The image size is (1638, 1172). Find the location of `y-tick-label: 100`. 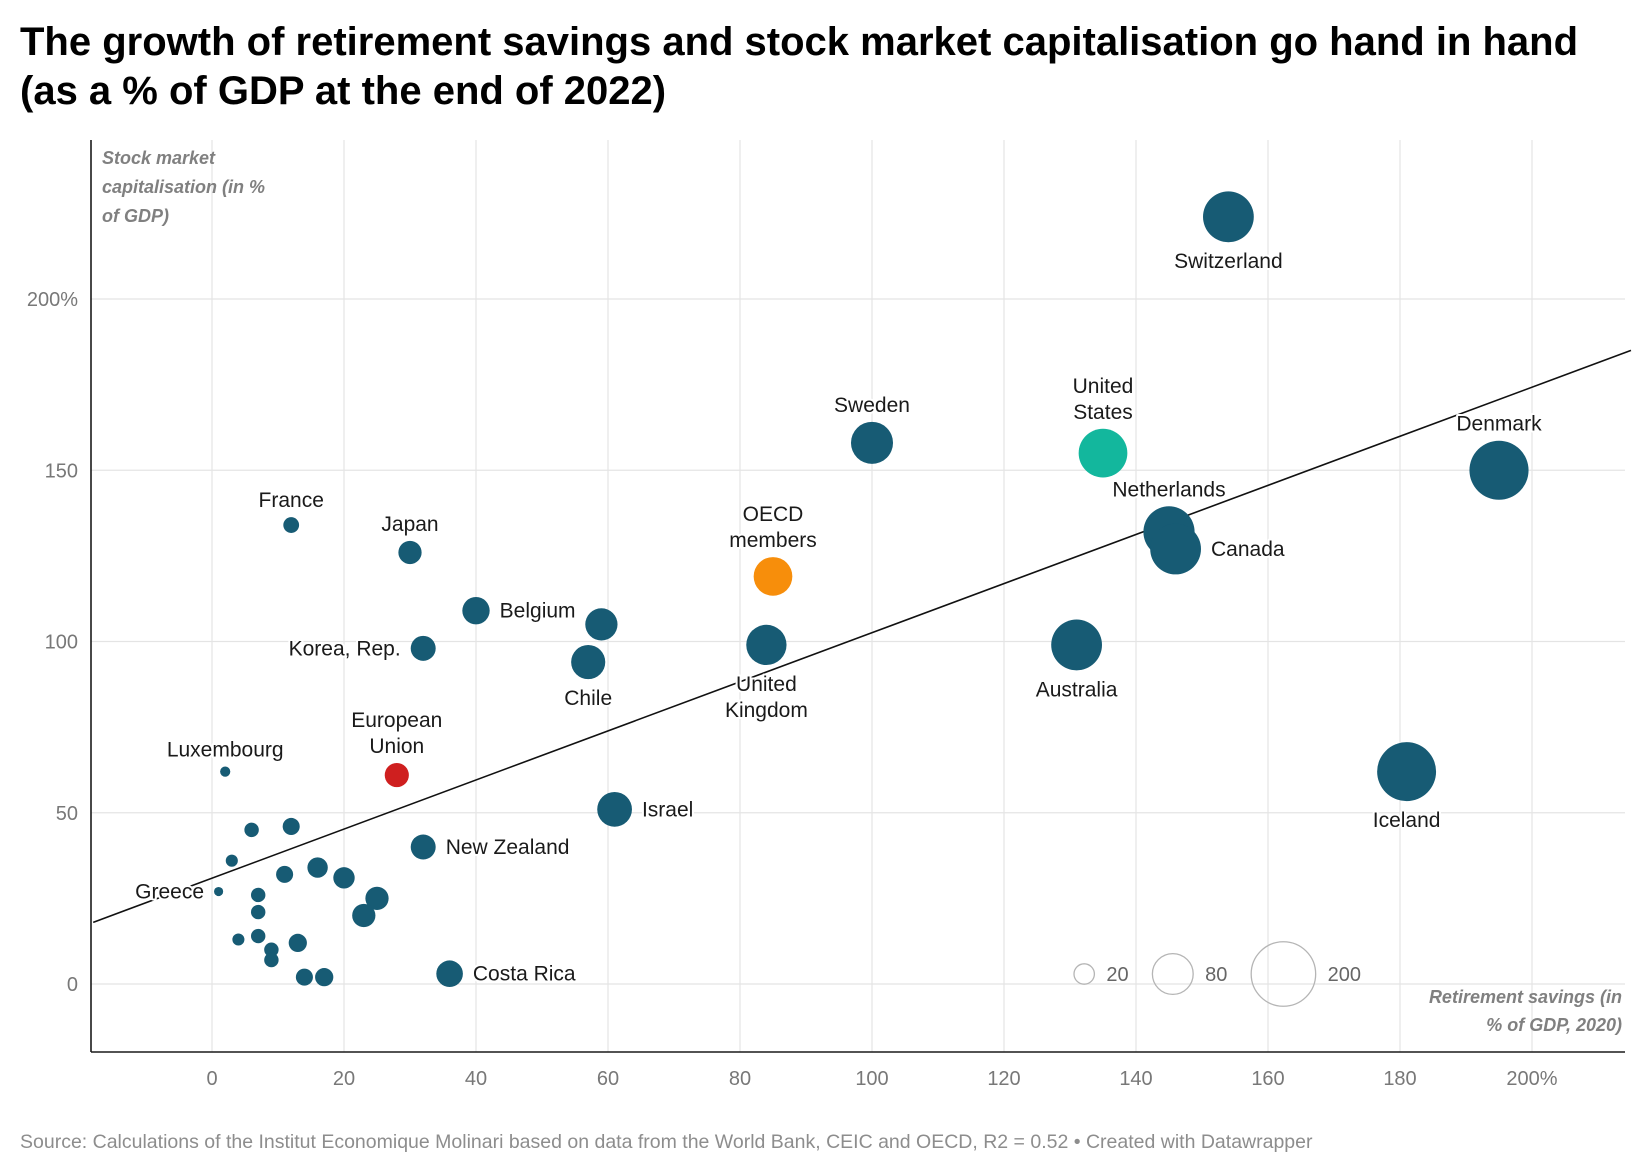

y-tick-label: 100 is located at coordinates (61, 643).